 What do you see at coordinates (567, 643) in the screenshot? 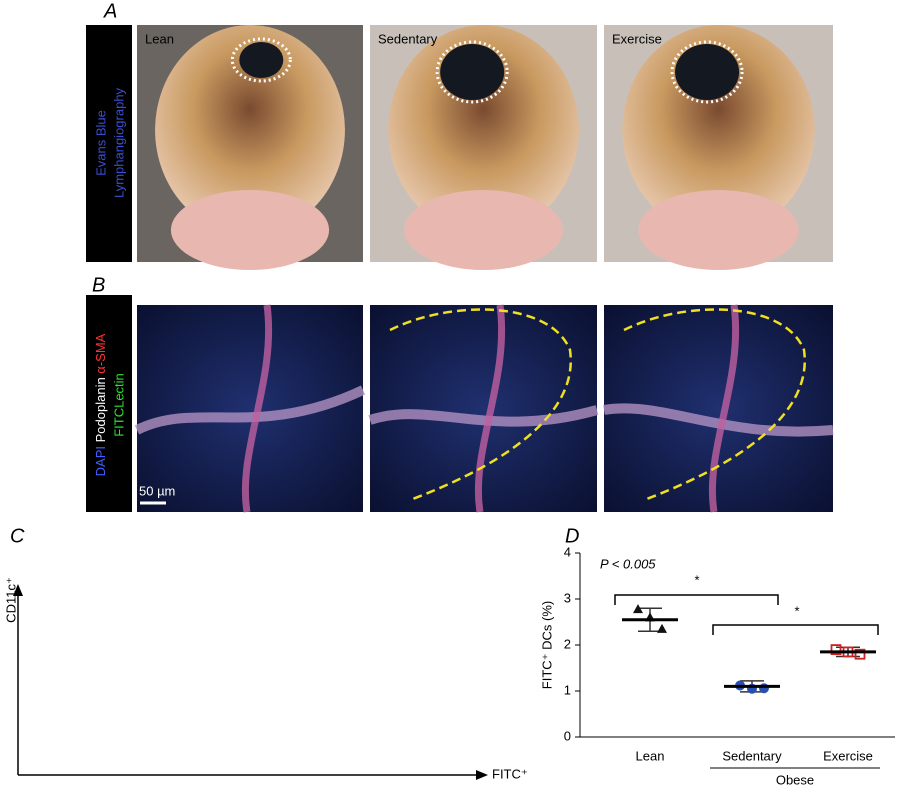
I see `y-tick-label: 2` at bounding box center [567, 643].